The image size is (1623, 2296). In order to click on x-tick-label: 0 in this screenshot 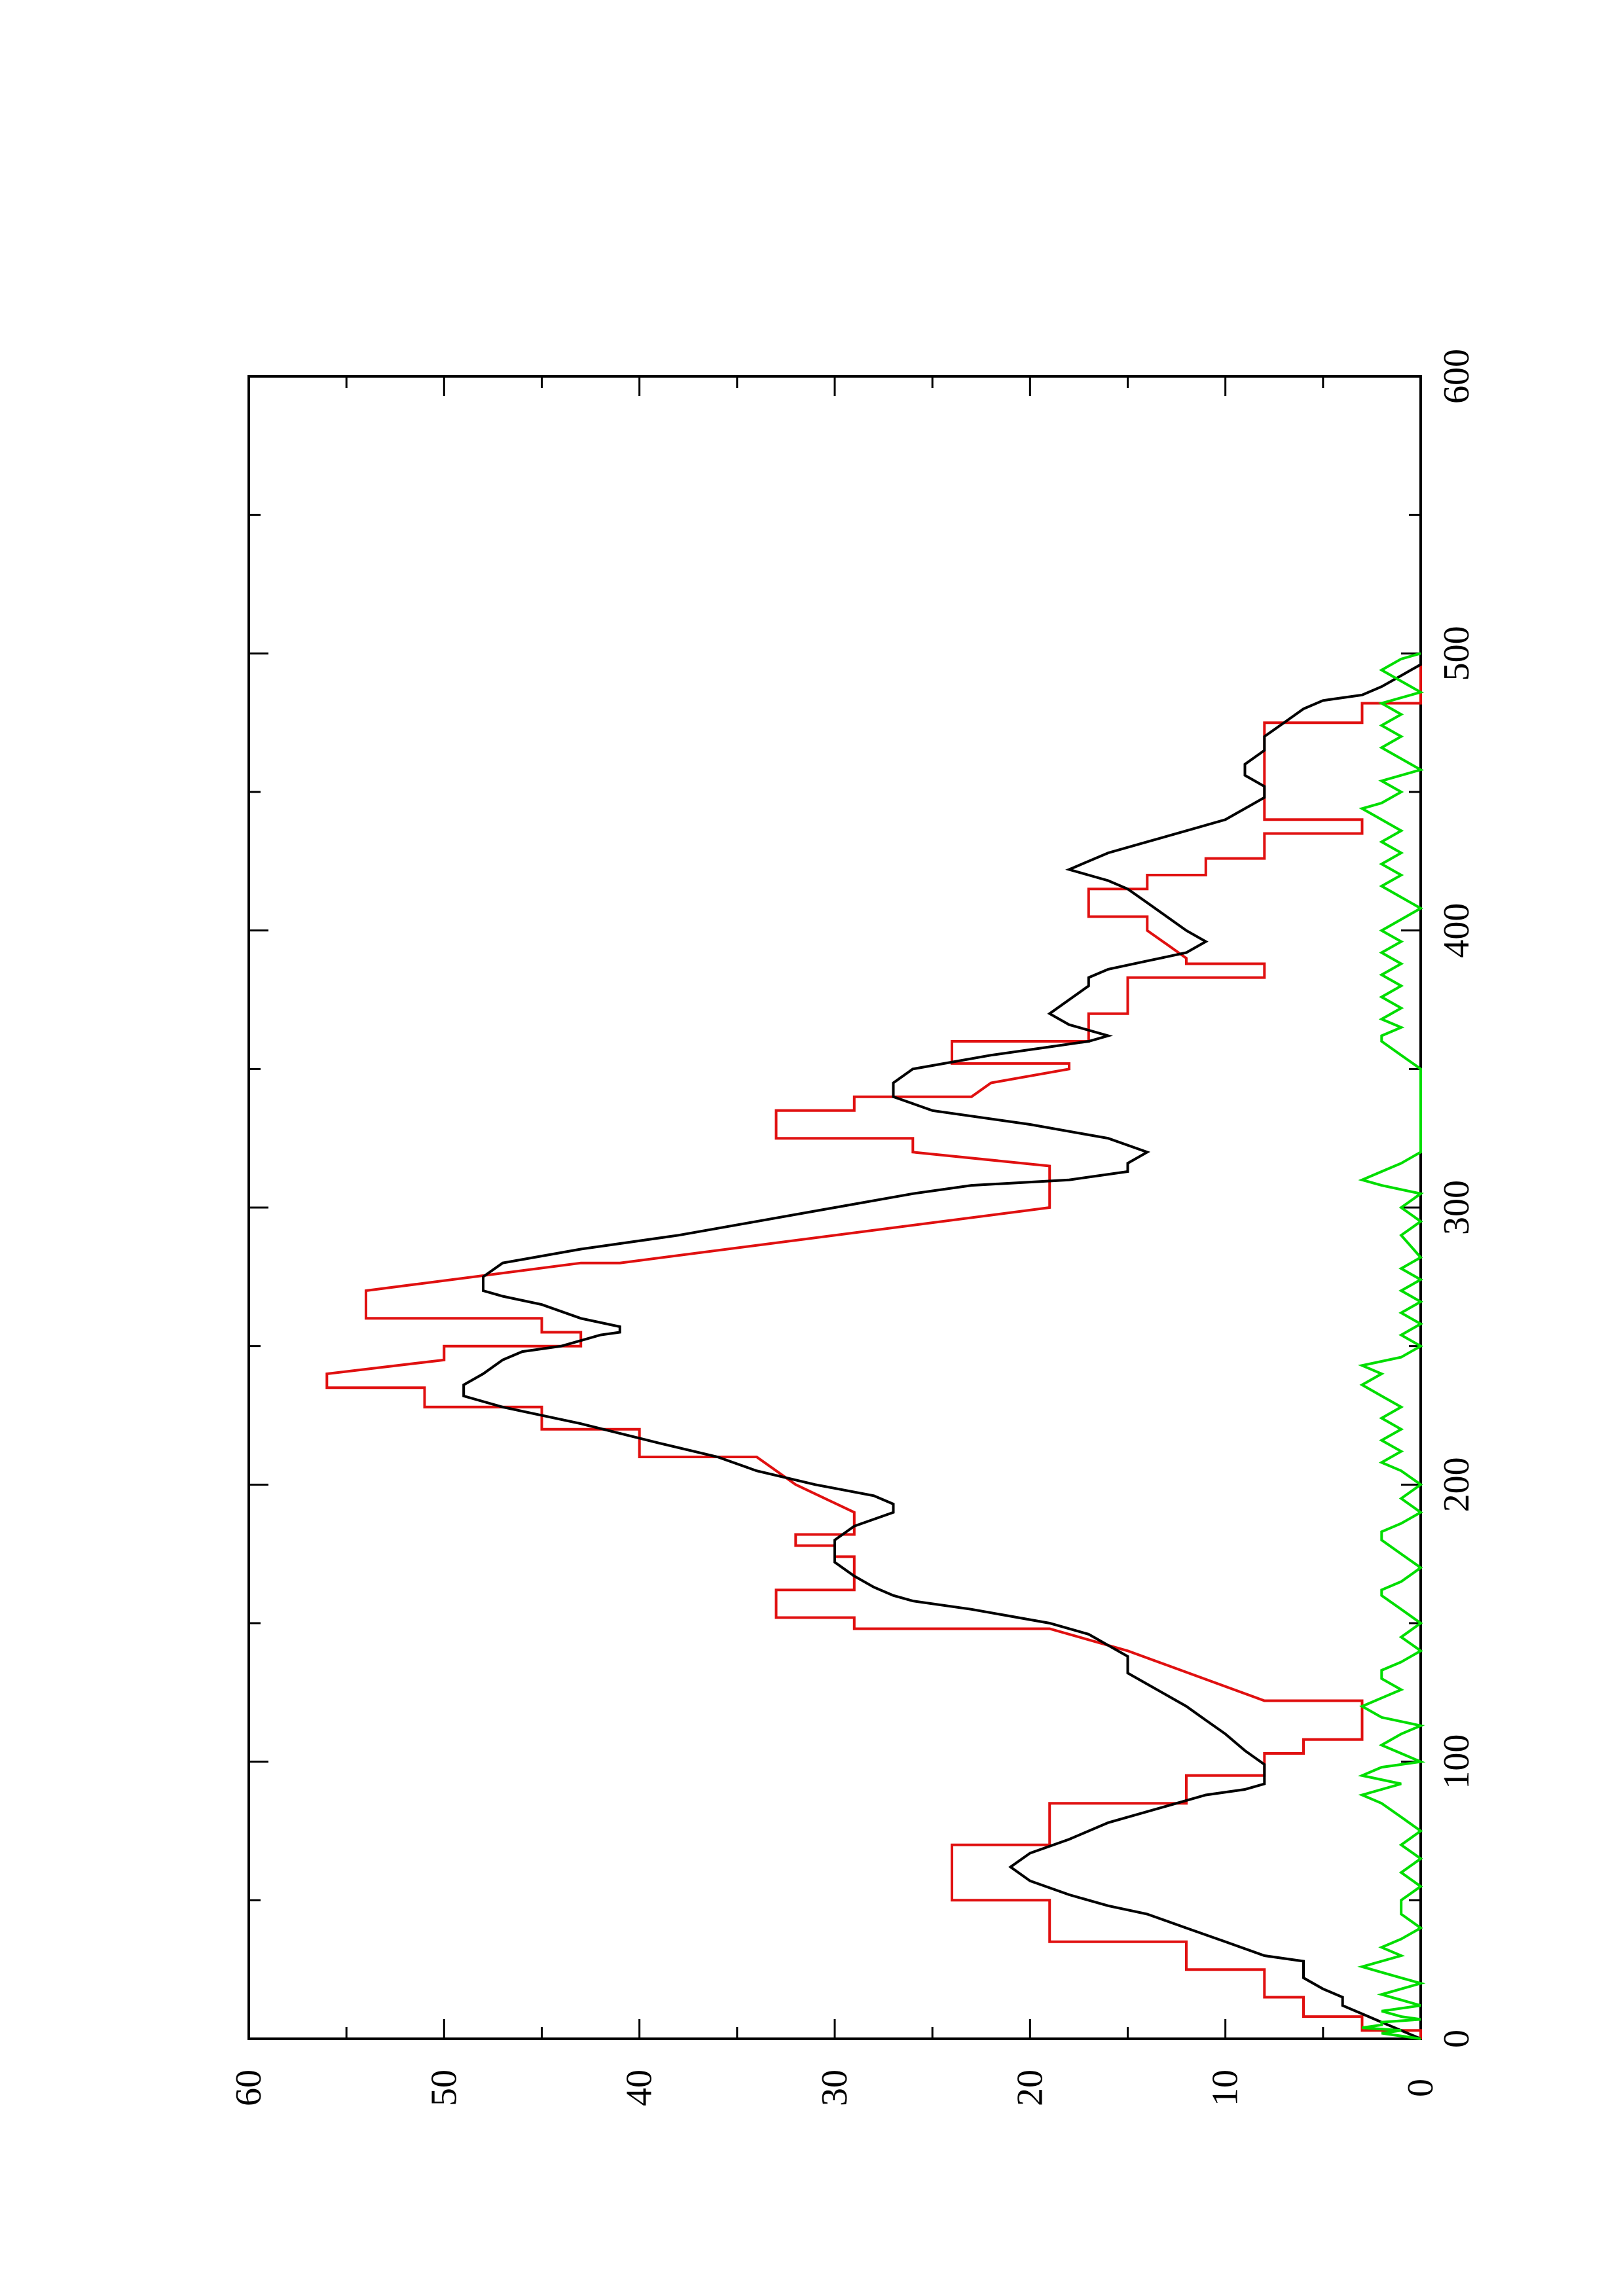, I will do `click(1456, 2039)`.